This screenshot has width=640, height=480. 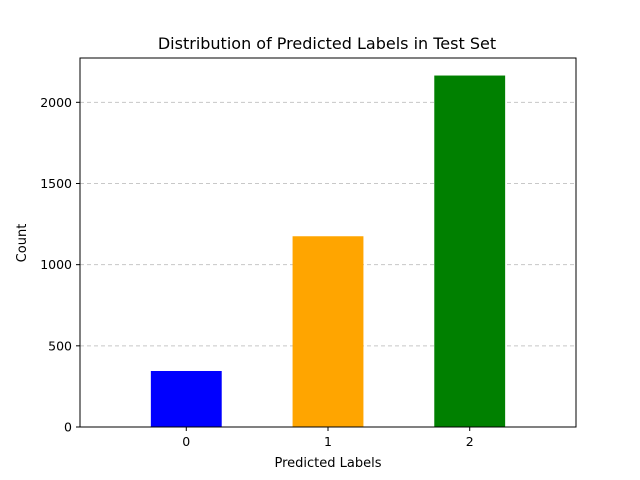 I want to click on y-tick-label-1000: 1000, so click(x=56, y=264).